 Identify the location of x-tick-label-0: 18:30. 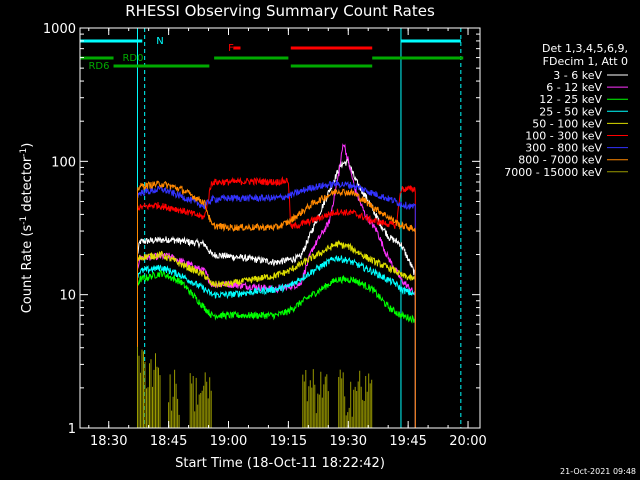
(108, 441).